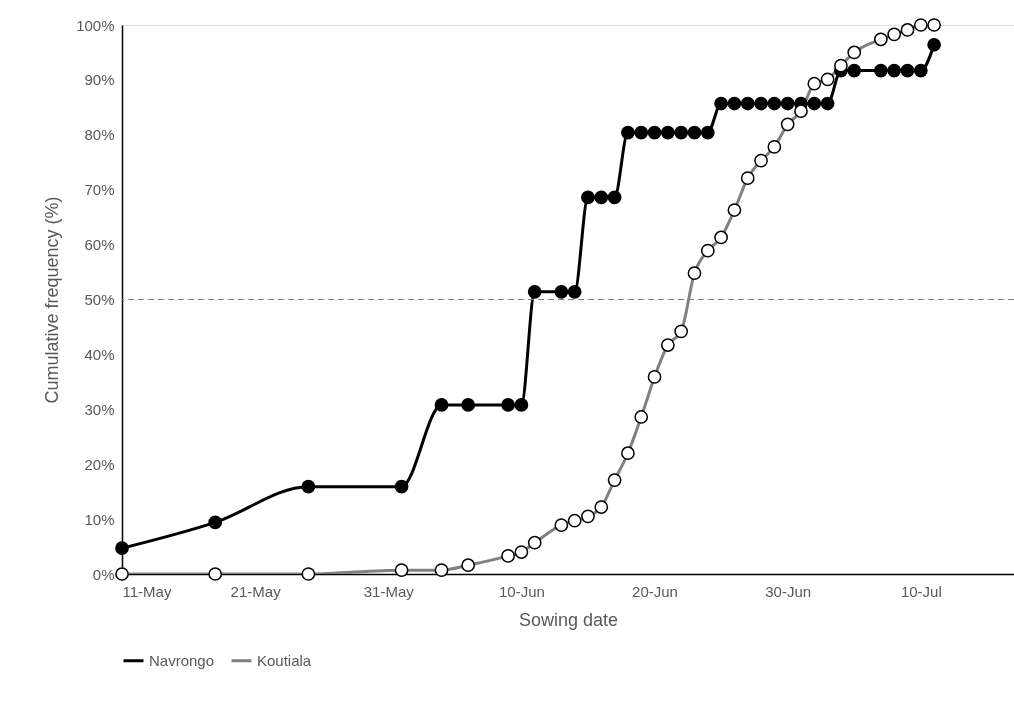  What do you see at coordinates (921, 591) in the screenshot?
I see `x-tick-label: 10-Jul` at bounding box center [921, 591].